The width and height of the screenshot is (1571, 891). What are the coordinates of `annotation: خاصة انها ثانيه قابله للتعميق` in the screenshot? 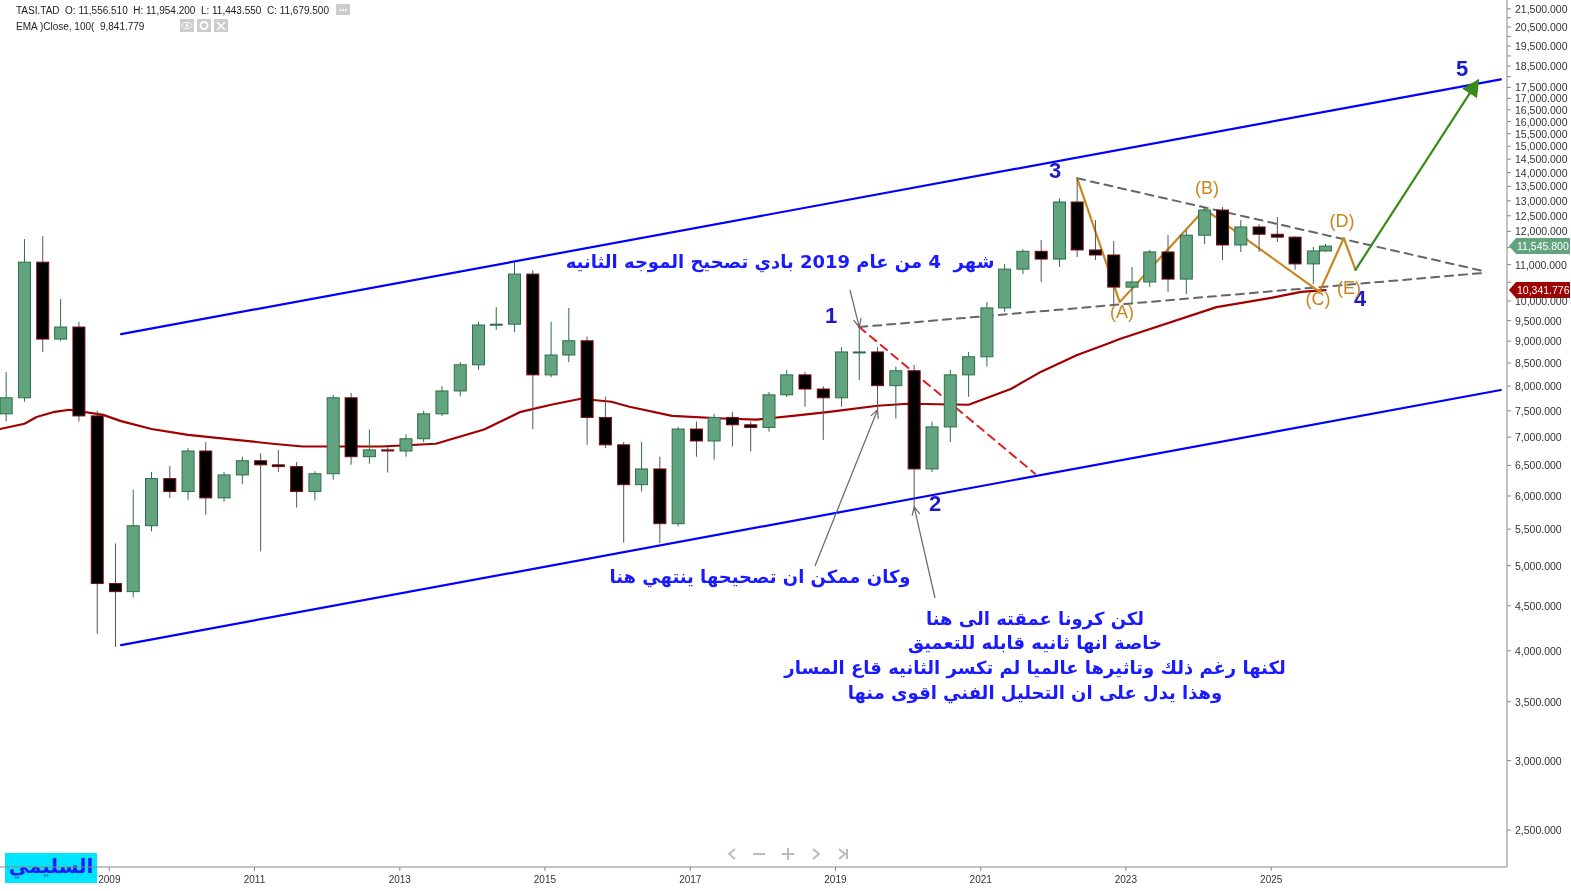 It's located at (1035, 643).